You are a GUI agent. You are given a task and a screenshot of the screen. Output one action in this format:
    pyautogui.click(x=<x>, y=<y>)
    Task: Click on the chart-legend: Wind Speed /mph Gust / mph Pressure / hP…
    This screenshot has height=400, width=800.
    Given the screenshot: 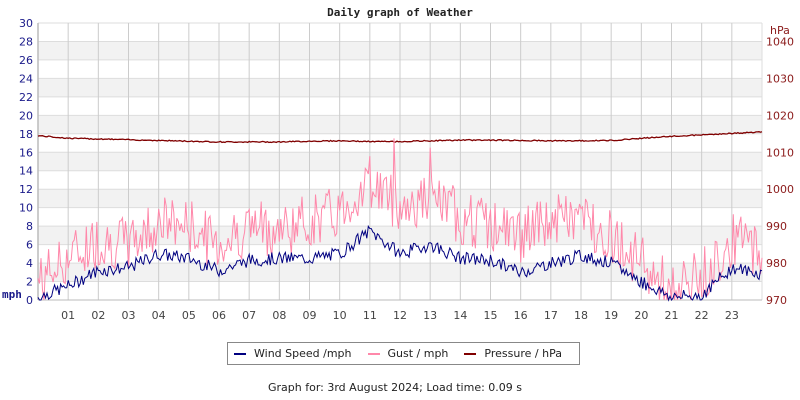 What is the action you would take?
    pyautogui.click(x=403, y=353)
    